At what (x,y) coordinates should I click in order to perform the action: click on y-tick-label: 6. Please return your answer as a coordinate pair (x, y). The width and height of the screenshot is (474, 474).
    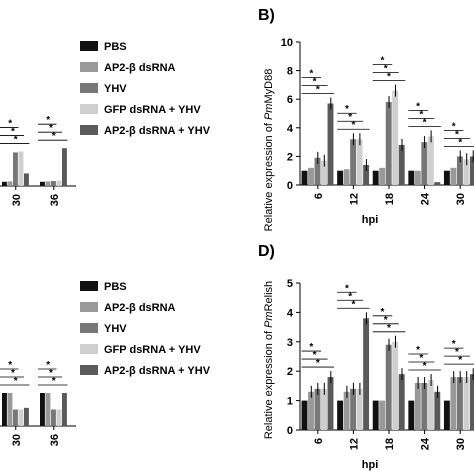
    Looking at the image, I should click on (290, 100).